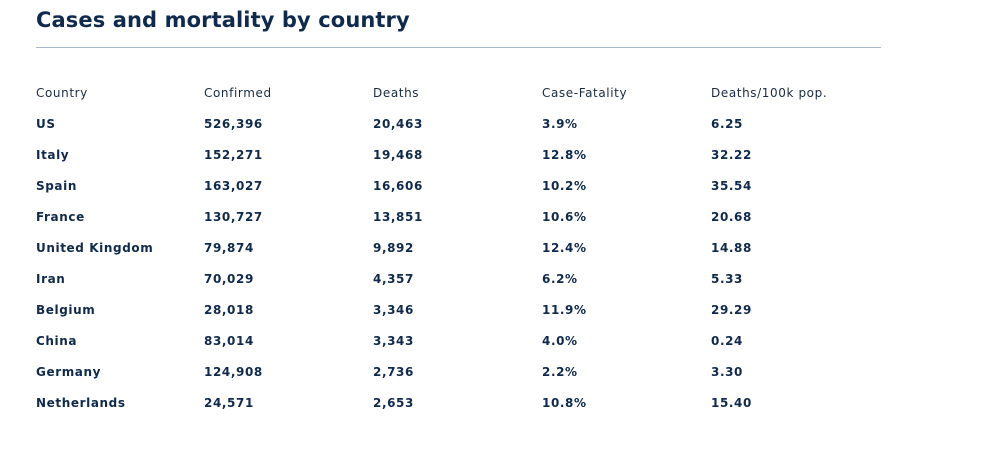  What do you see at coordinates (727, 371) in the screenshot?
I see `deaths-per-100k-cell: 3.30` at bounding box center [727, 371].